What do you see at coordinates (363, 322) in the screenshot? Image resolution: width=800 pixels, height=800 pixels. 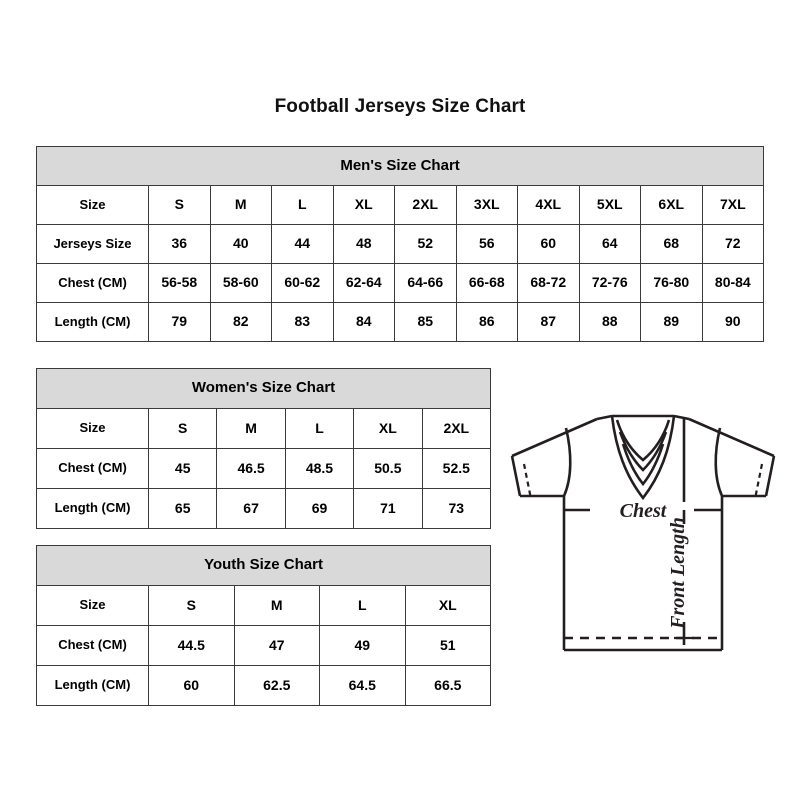 I see `table-cell: 84` at bounding box center [363, 322].